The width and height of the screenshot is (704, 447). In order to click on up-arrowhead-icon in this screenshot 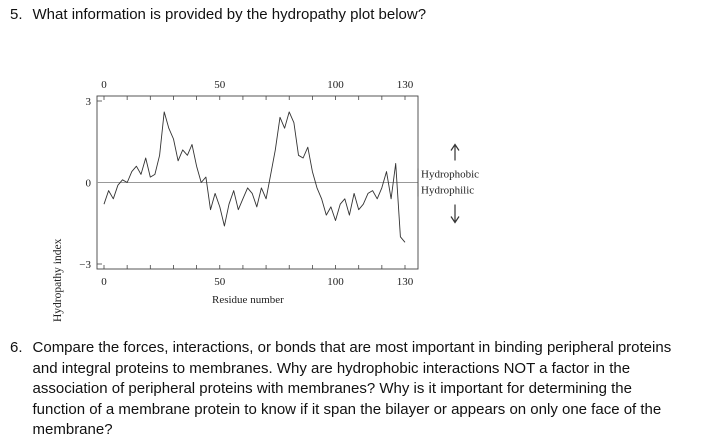, I will do `click(455, 147)`.